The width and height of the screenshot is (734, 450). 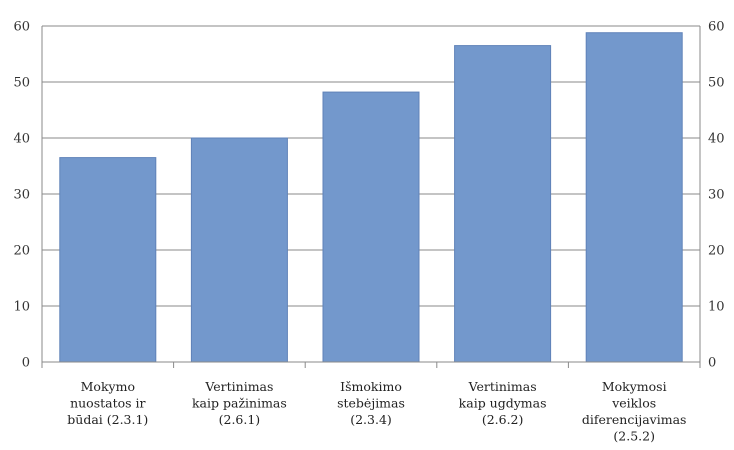 I want to click on y-tick-left-0: 0, so click(x=26, y=363).